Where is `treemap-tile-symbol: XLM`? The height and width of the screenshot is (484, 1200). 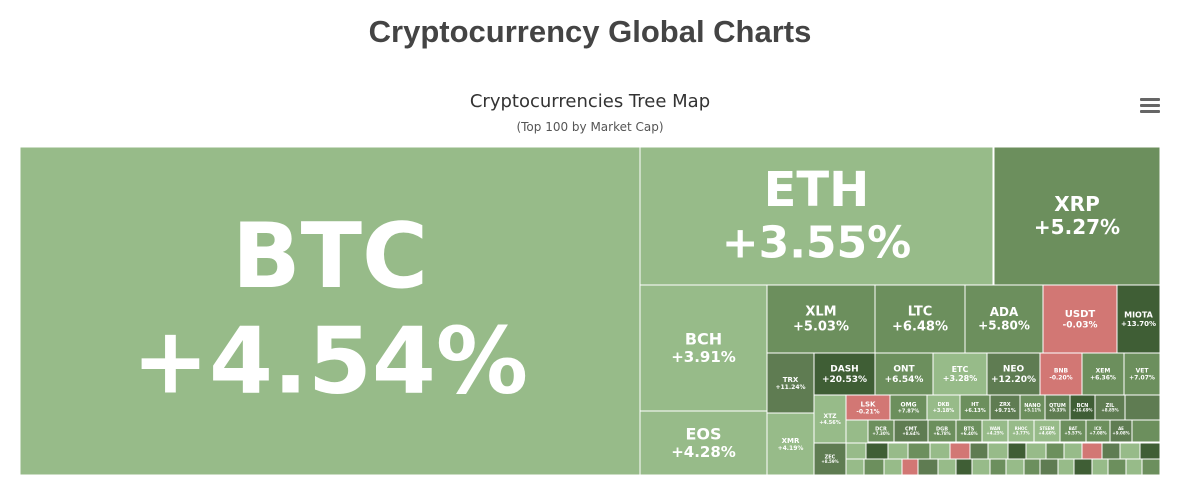
treemap-tile-symbol: XLM is located at coordinates (820, 312).